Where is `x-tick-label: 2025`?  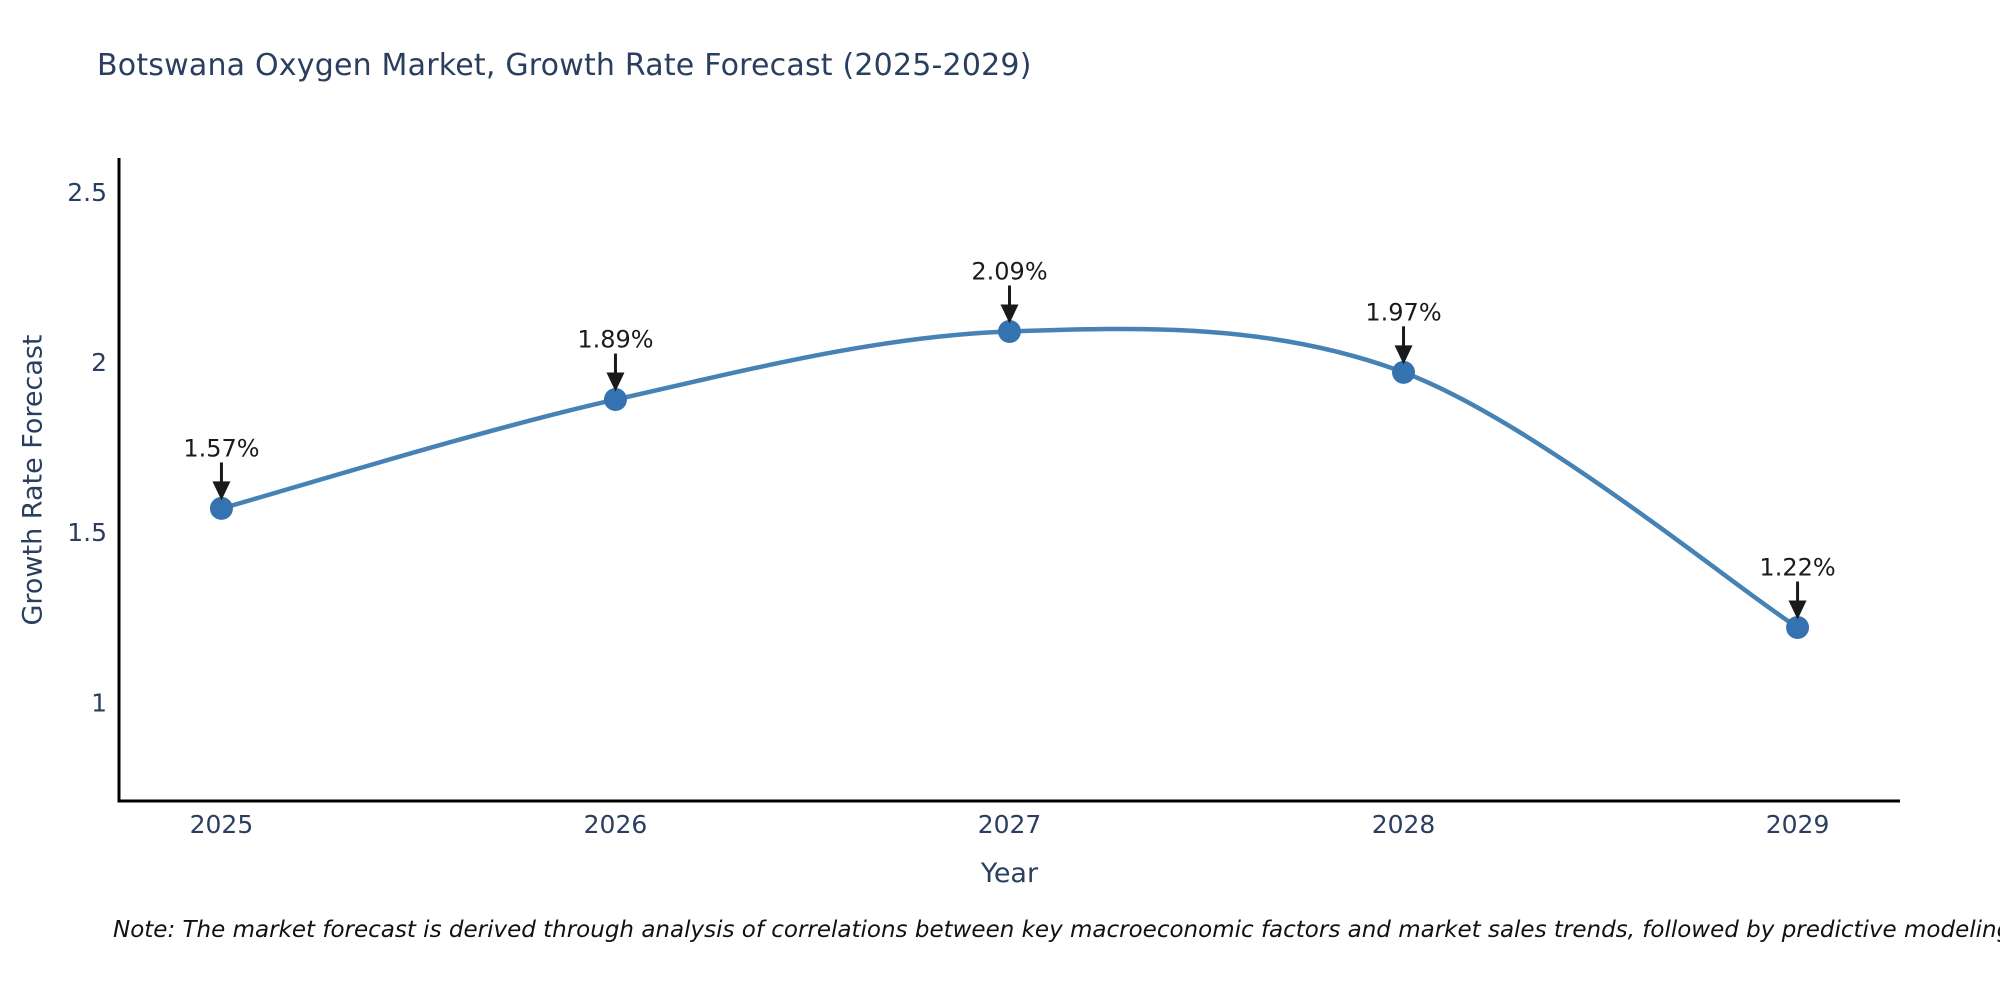
x-tick-label: 2025 is located at coordinates (222, 824).